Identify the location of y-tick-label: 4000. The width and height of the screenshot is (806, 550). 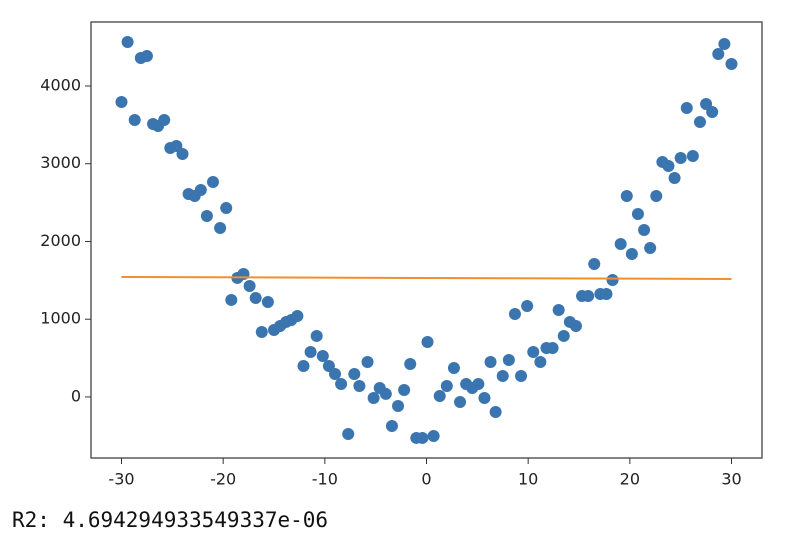
(60, 84).